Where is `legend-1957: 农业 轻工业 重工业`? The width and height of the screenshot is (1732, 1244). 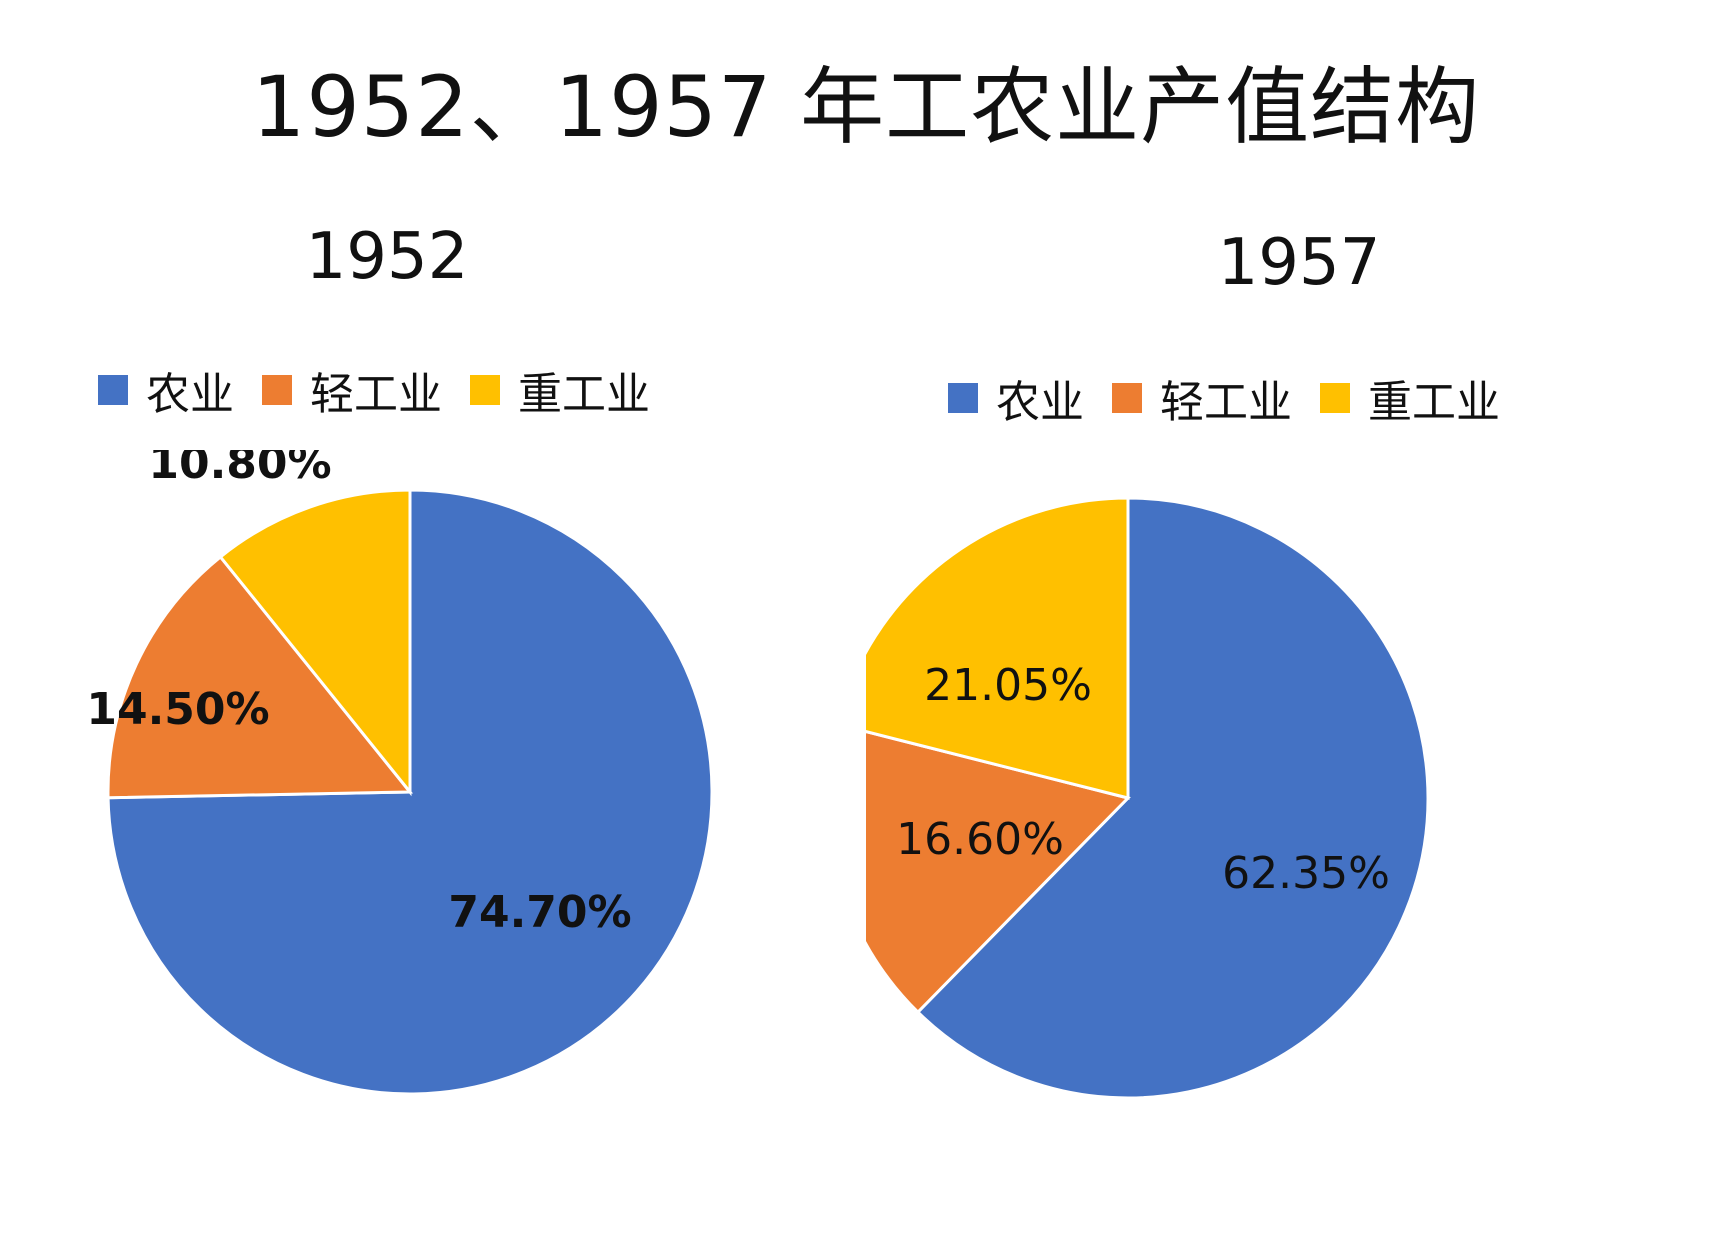 legend-1957: 农业 轻工业 重工业 is located at coordinates (1238, 398).